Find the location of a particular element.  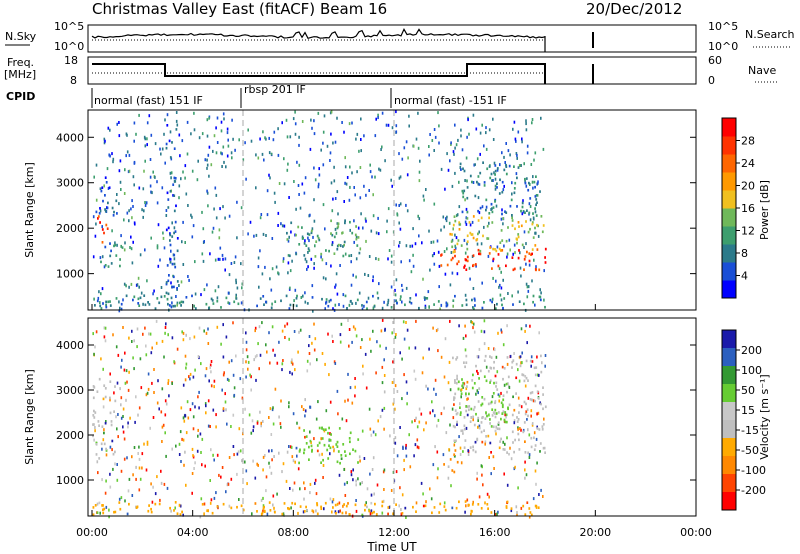

freq-tick-top: 18 is located at coordinates (71, 60).